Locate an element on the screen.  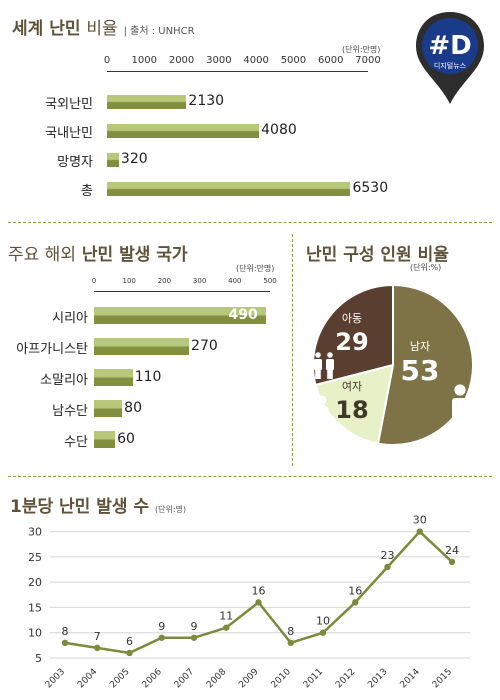
x-tick-label: 2013 is located at coordinates (377, 678).